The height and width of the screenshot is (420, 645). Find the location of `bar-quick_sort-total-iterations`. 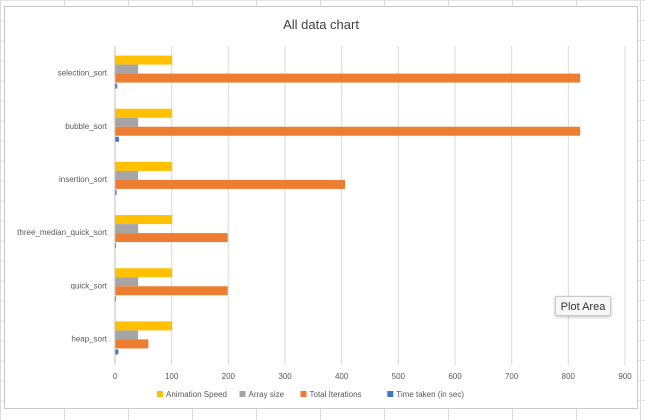

bar-quick_sort-total-iterations is located at coordinates (171, 291).